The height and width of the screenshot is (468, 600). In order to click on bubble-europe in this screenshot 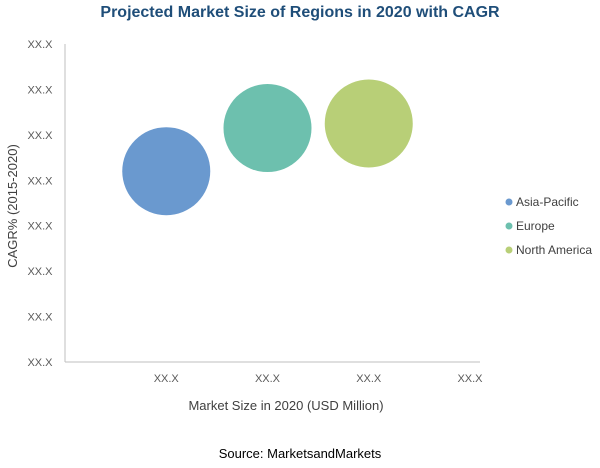, I will do `click(267, 128)`.